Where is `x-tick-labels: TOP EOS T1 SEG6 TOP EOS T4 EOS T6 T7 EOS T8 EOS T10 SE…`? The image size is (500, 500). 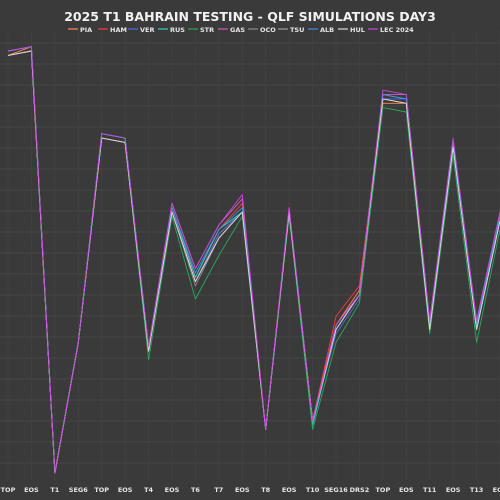 x-tick-labels: TOP EOS T1 SEG6 TOP EOS T4 EOS T6 T7 EOS T8 EOS T10 SE… is located at coordinates (250, 490).